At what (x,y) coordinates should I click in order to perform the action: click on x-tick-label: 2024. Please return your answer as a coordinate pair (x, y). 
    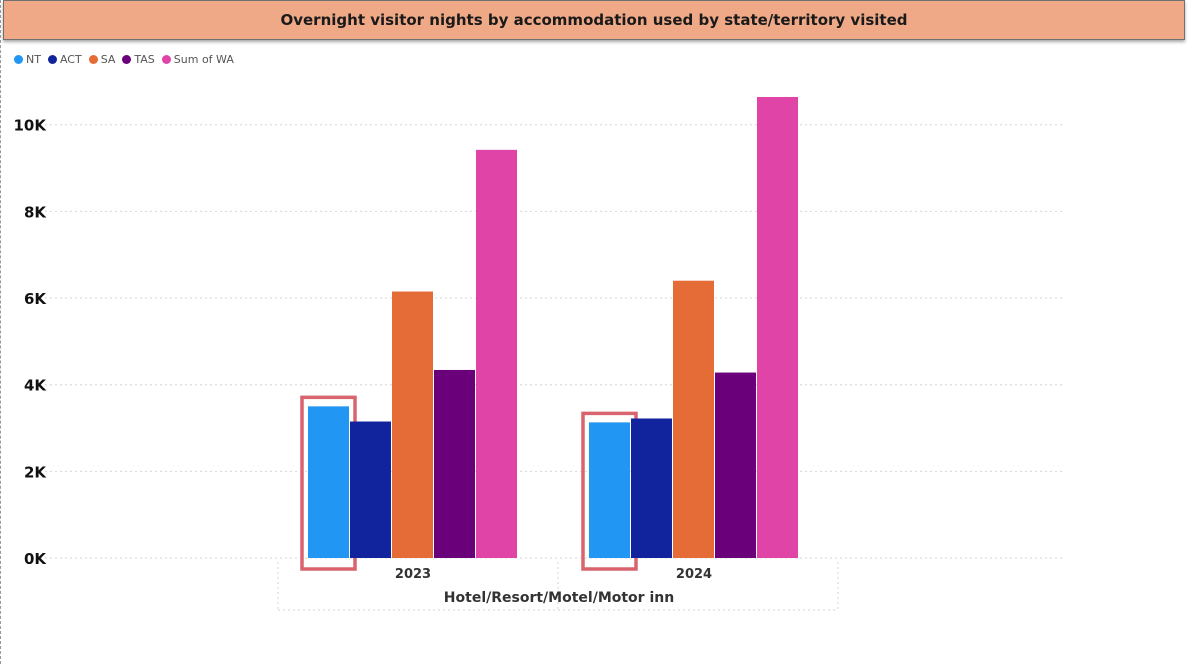
    Looking at the image, I should click on (694, 574).